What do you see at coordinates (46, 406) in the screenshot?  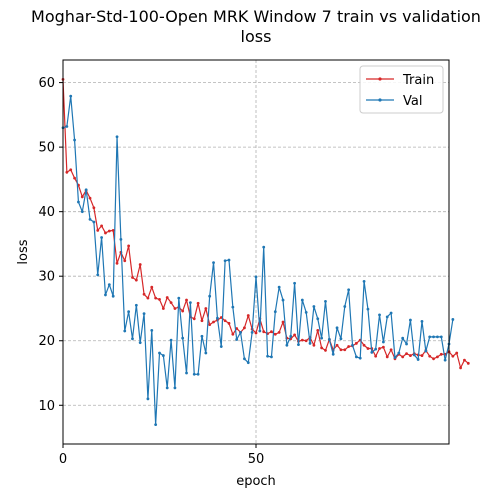 I see `y-tick-label: 10` at bounding box center [46, 406].